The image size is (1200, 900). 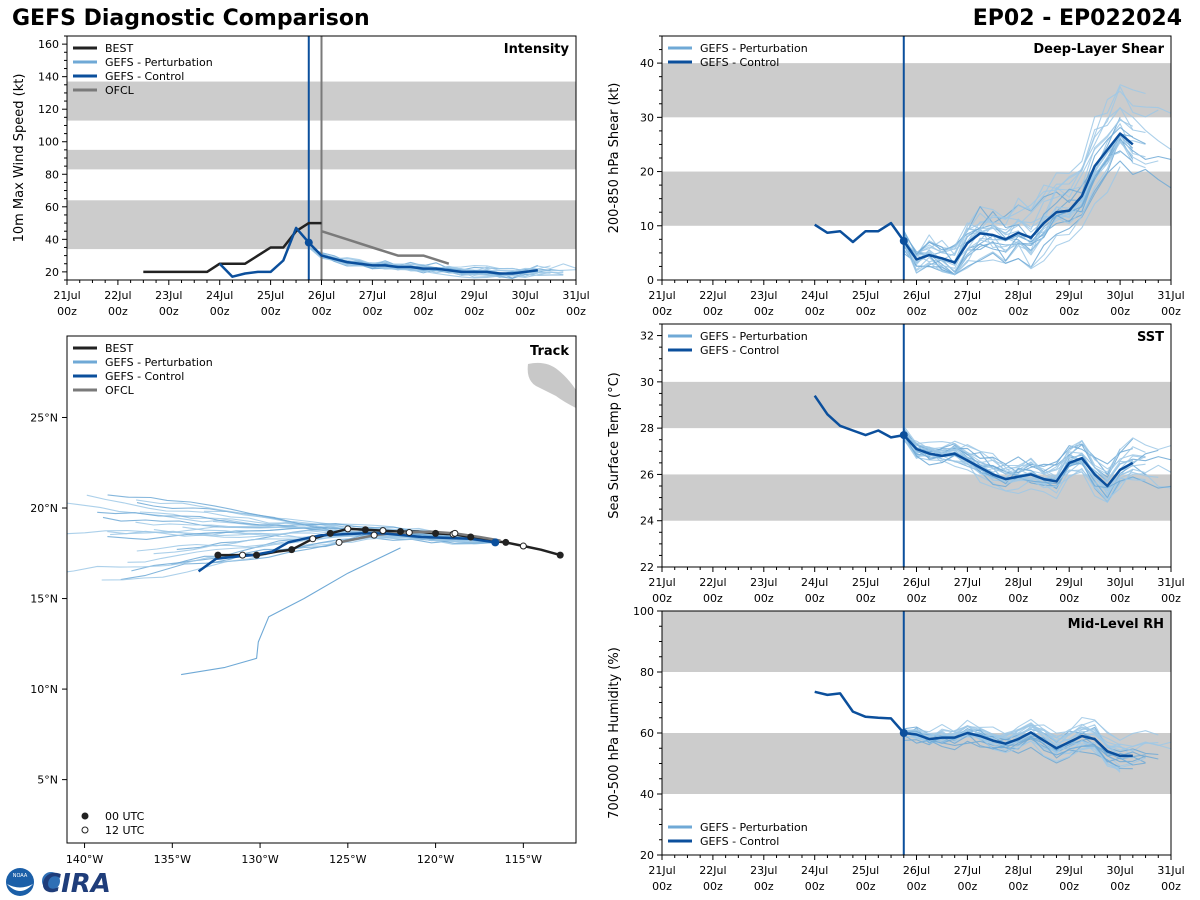 I want to click on panel-title: SST, so click(x=1150, y=337).